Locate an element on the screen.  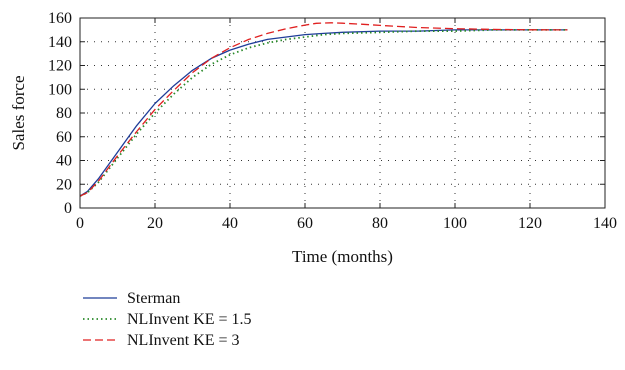
y-tick-label: 140 is located at coordinates (60, 42).